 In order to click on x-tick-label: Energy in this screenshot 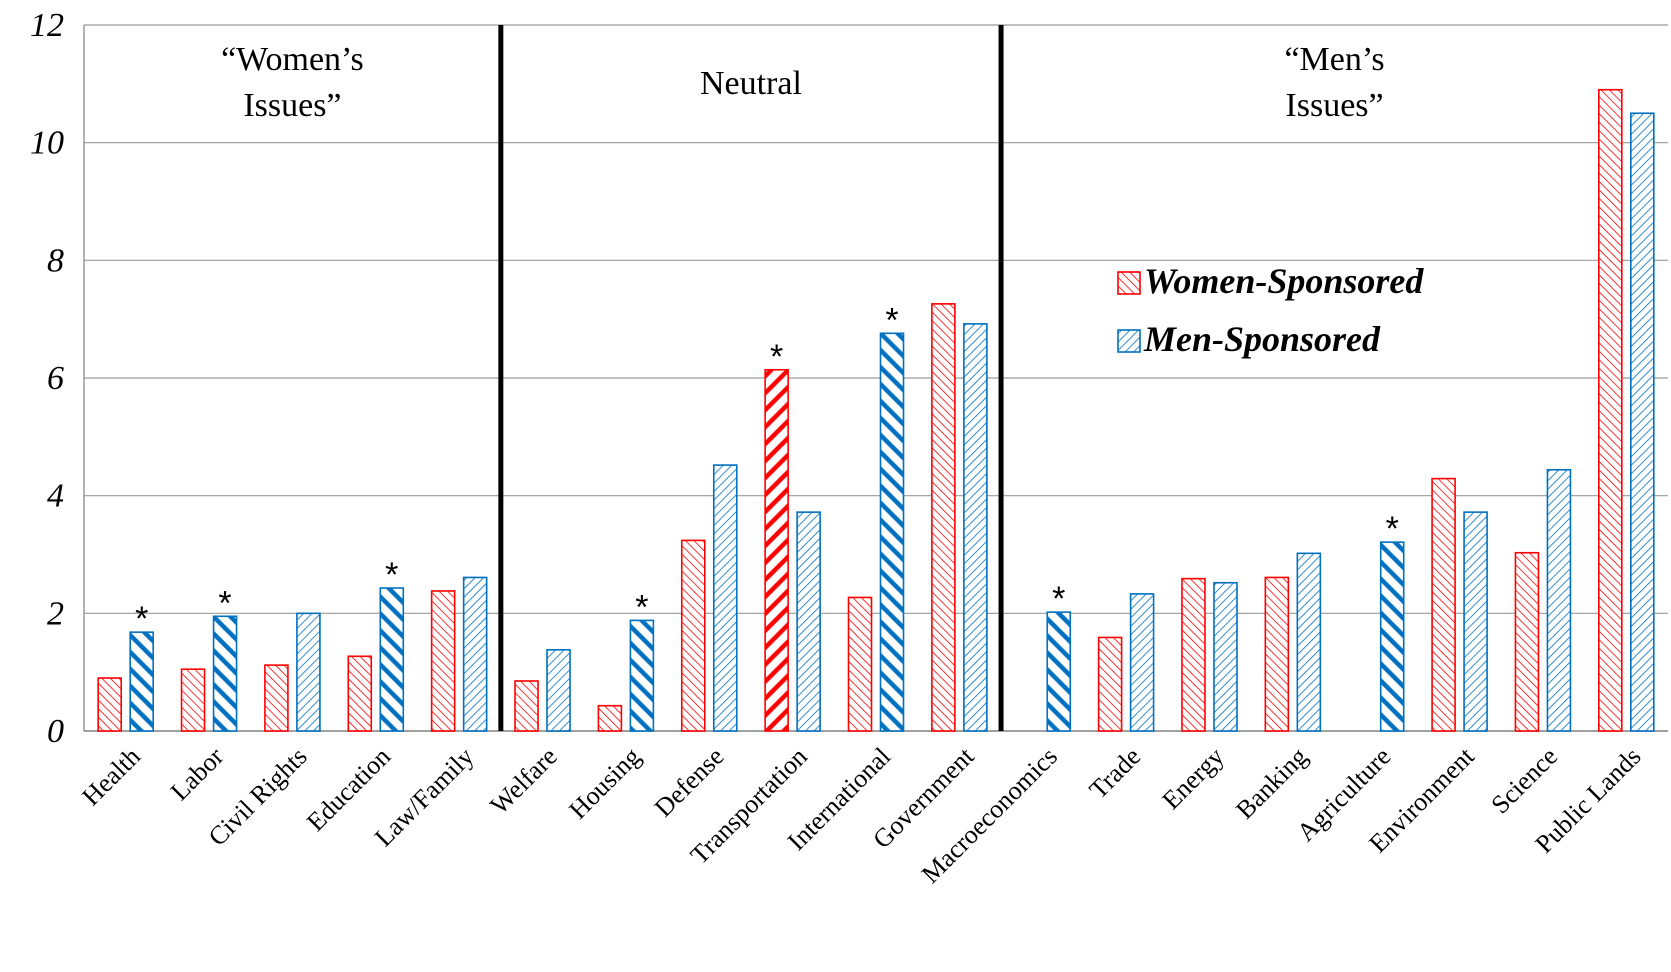, I will do `click(1192, 778)`.